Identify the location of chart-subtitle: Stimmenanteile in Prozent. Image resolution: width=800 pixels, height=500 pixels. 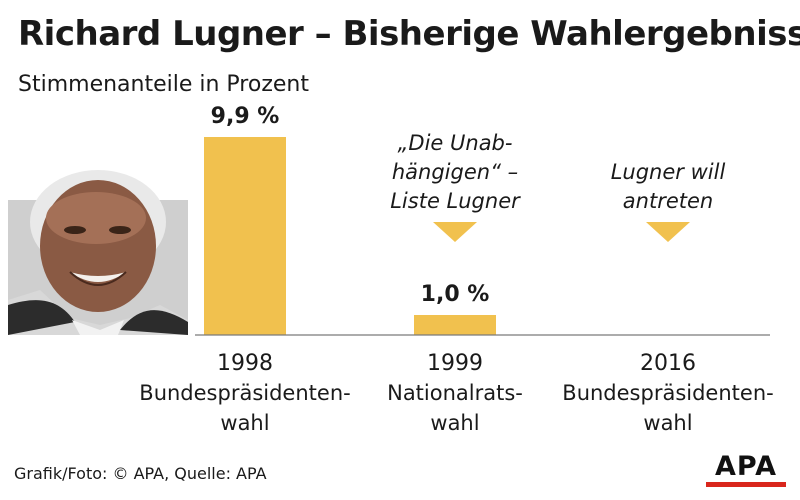
(163, 84).